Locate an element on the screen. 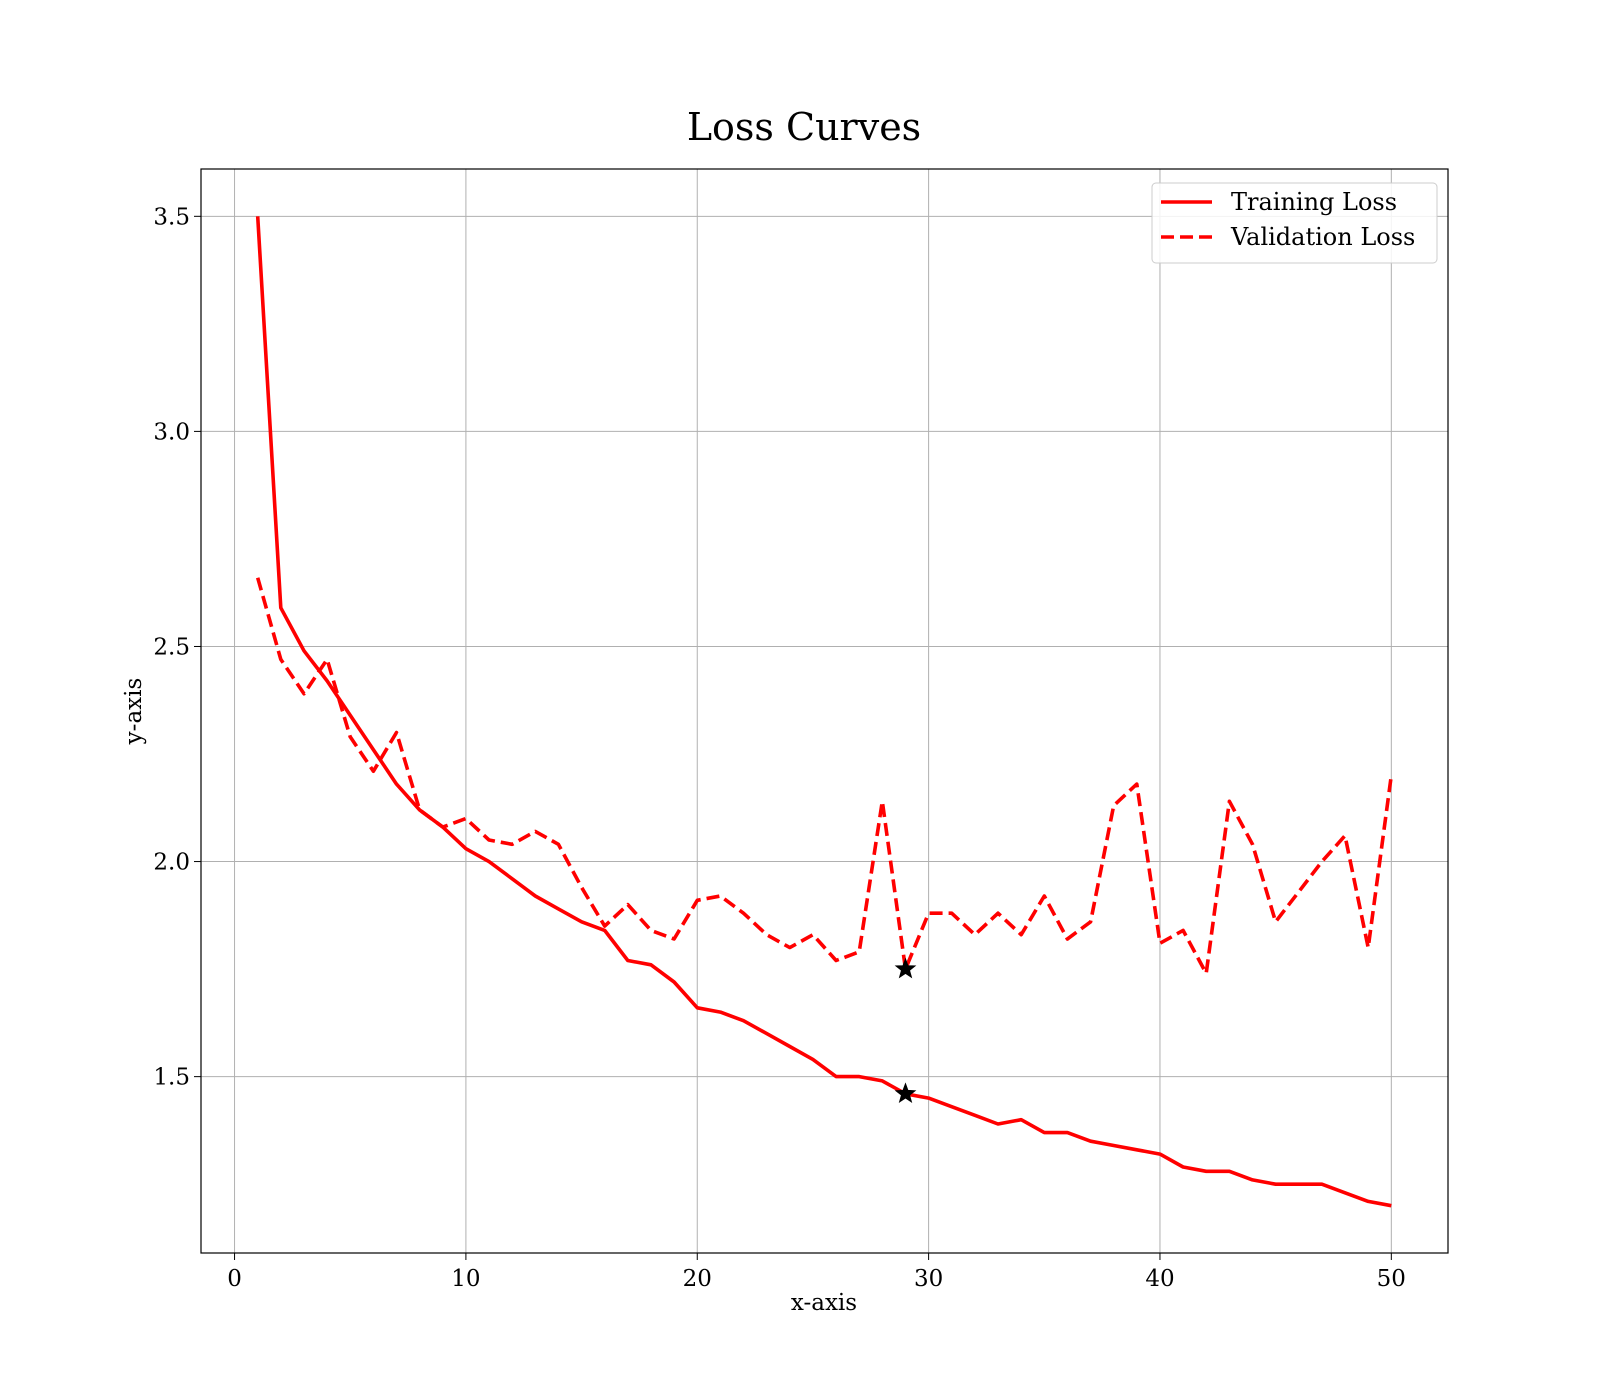 Image resolution: width=1600 pixels, height=1400 pixels. y-axis-label: y-axis is located at coordinates (134, 712).